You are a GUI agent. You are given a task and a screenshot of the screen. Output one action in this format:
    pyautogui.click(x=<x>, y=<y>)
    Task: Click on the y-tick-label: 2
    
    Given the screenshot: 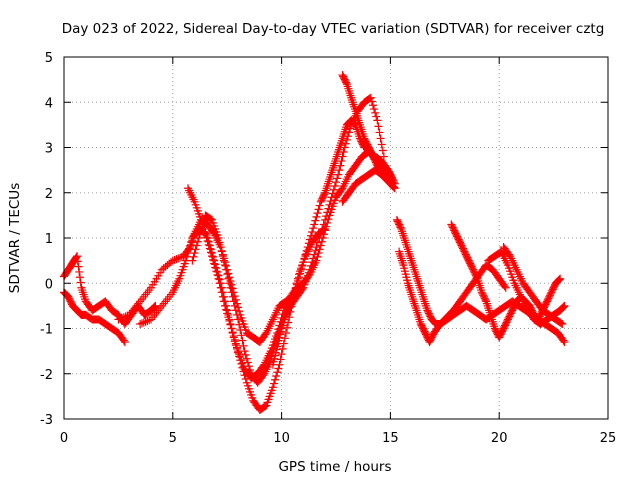 What is the action you would take?
    pyautogui.click(x=49, y=194)
    